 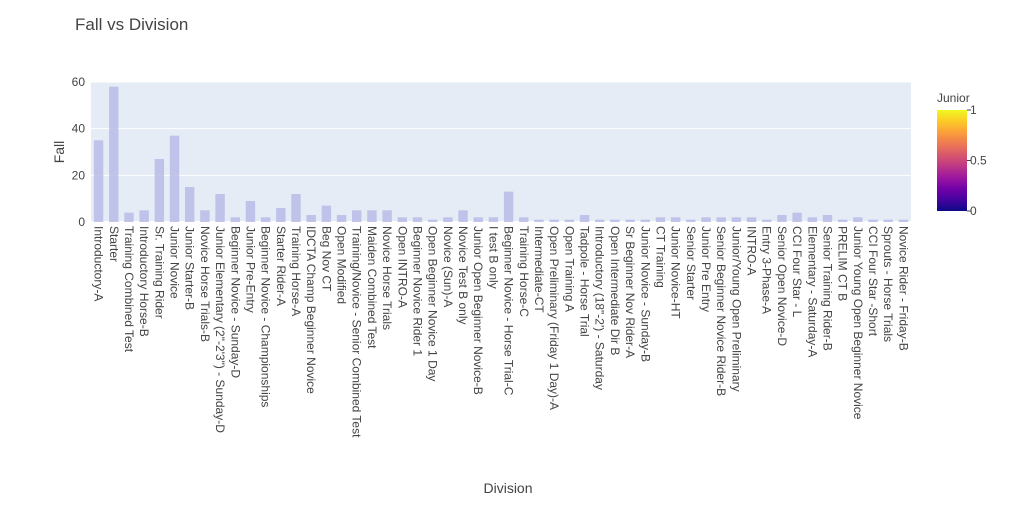 I want to click on x-tick-label: Junior Young Open Beginner Novice, so click(x=858, y=323).